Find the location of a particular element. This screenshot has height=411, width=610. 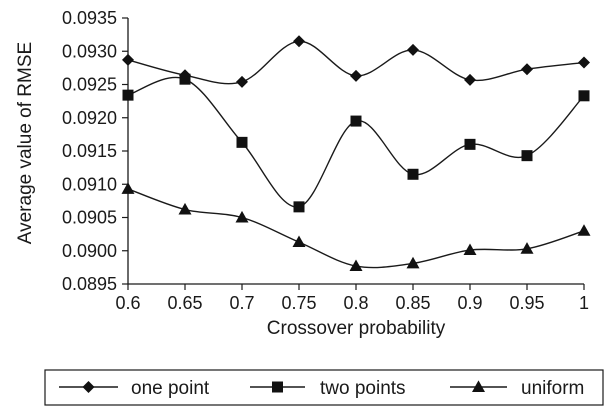

y-tick-label: 0.0905 is located at coordinates (89, 218).